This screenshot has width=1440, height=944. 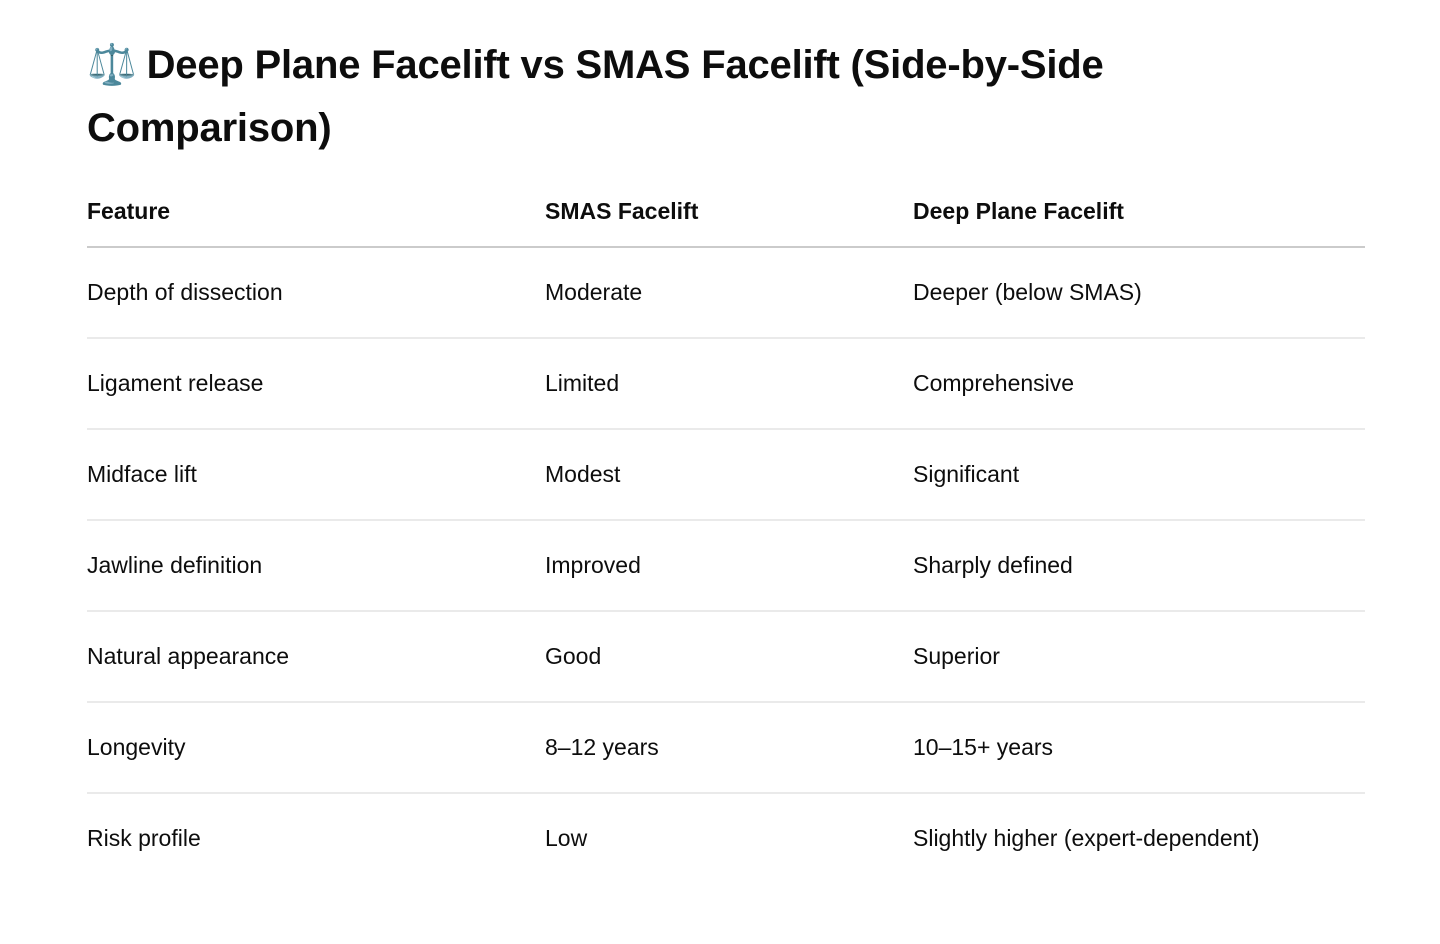 What do you see at coordinates (1139, 566) in the screenshot?
I see `cell-deep-plane: Sharply defined` at bounding box center [1139, 566].